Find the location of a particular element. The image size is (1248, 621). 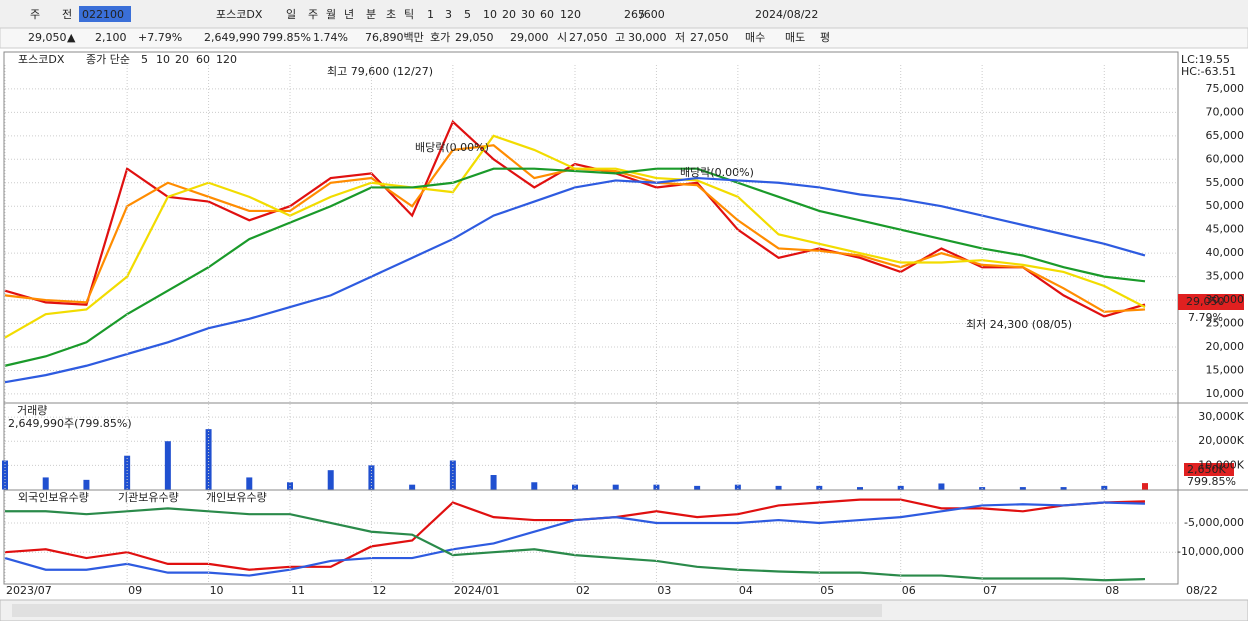

price-tag-label: 29,050 is located at coordinates (1205, 301).